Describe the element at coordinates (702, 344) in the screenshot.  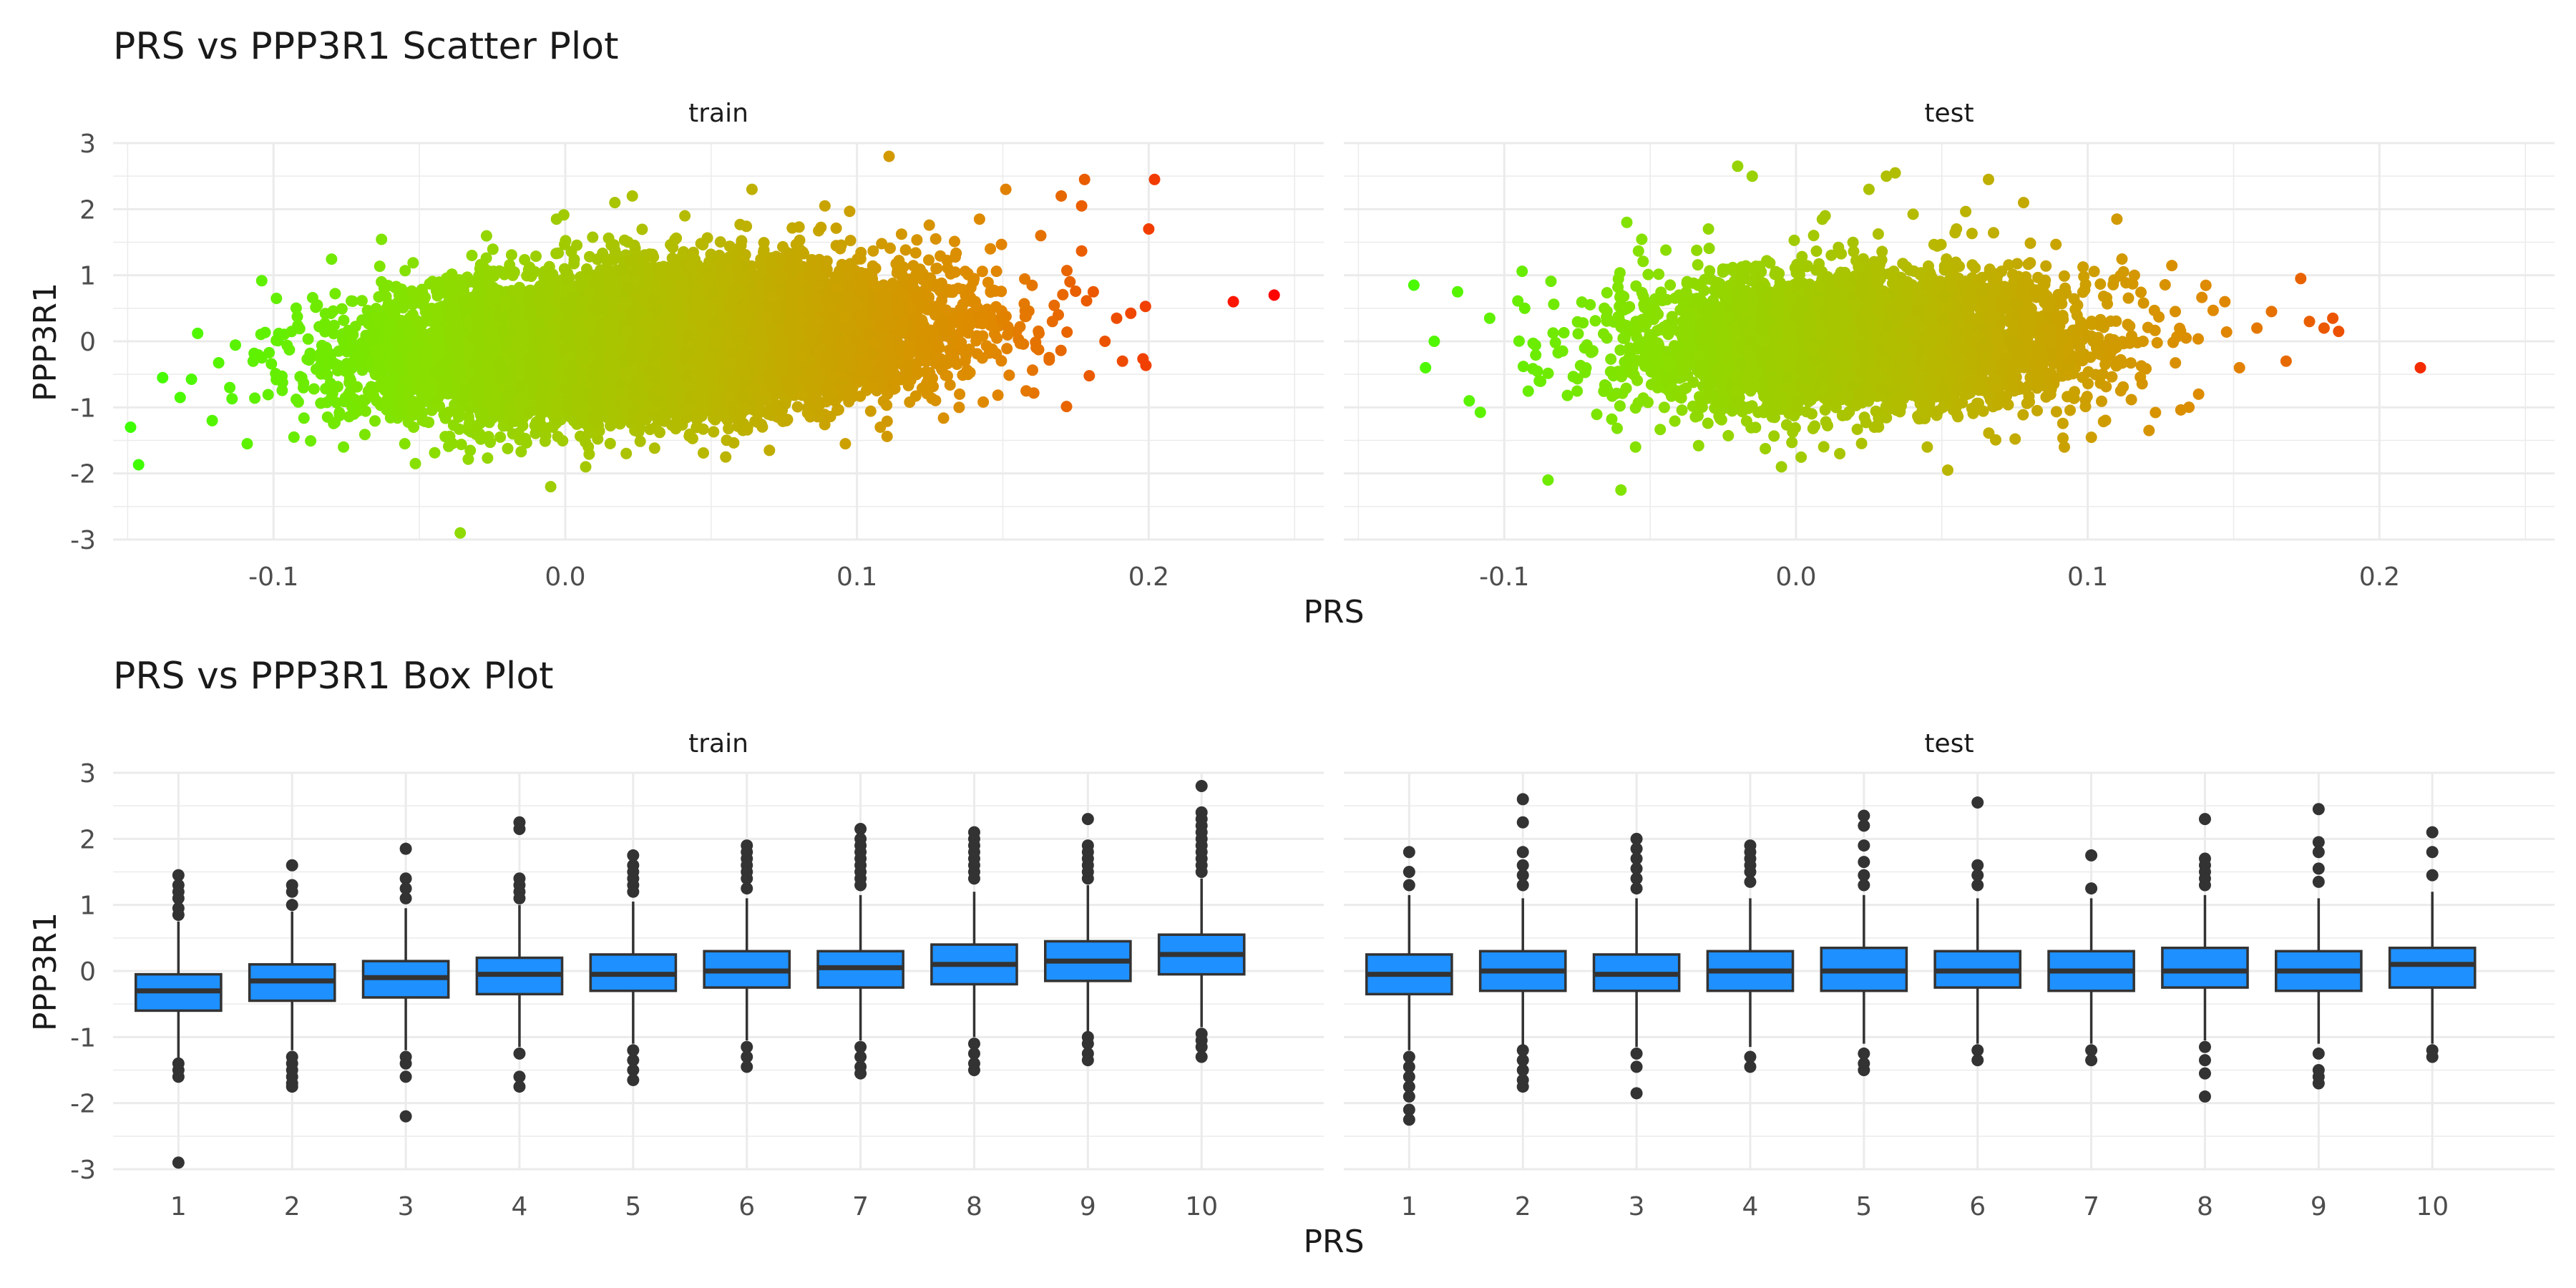
I see `scatter-train-points` at that location.